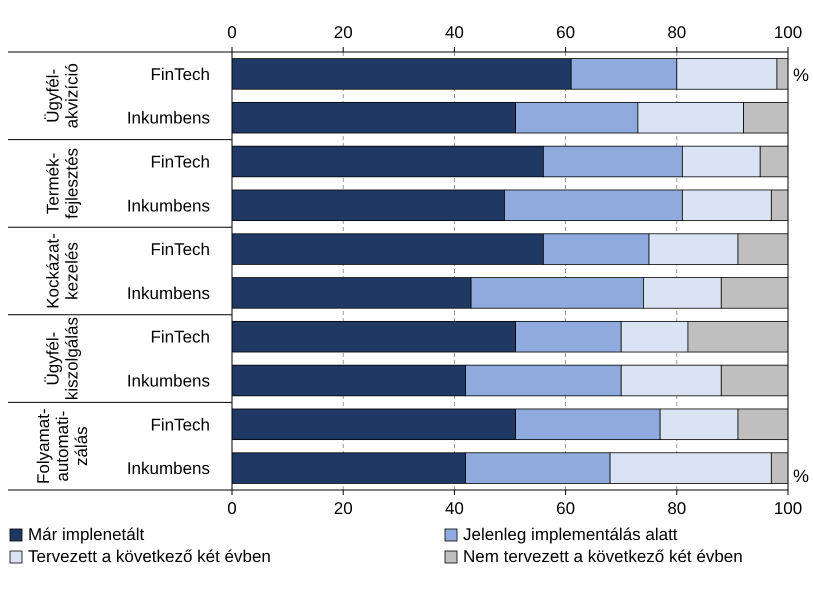  Describe the element at coordinates (454, 508) in the screenshot. I see `x-tick-label: 40` at that location.